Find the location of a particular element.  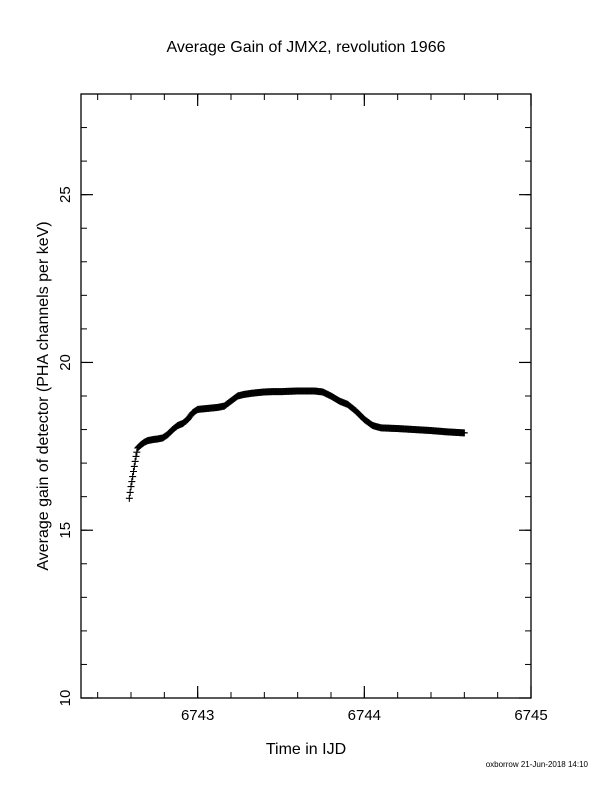

y-tick-label: 25 is located at coordinates (65, 194).